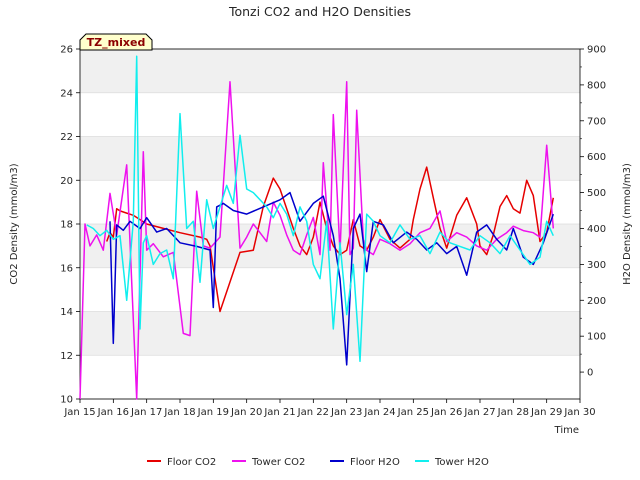 The image size is (640, 480). Describe the element at coordinates (66, 268) in the screenshot. I see `y-left-tick-label: 16` at that location.